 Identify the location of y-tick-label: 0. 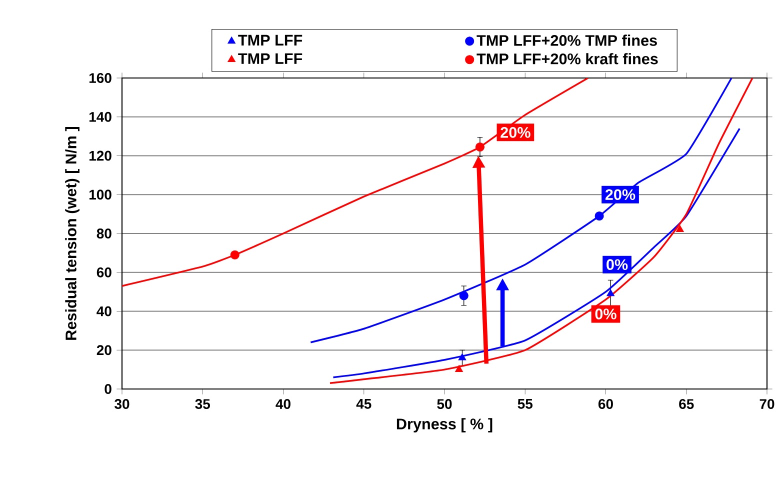
(108, 389).